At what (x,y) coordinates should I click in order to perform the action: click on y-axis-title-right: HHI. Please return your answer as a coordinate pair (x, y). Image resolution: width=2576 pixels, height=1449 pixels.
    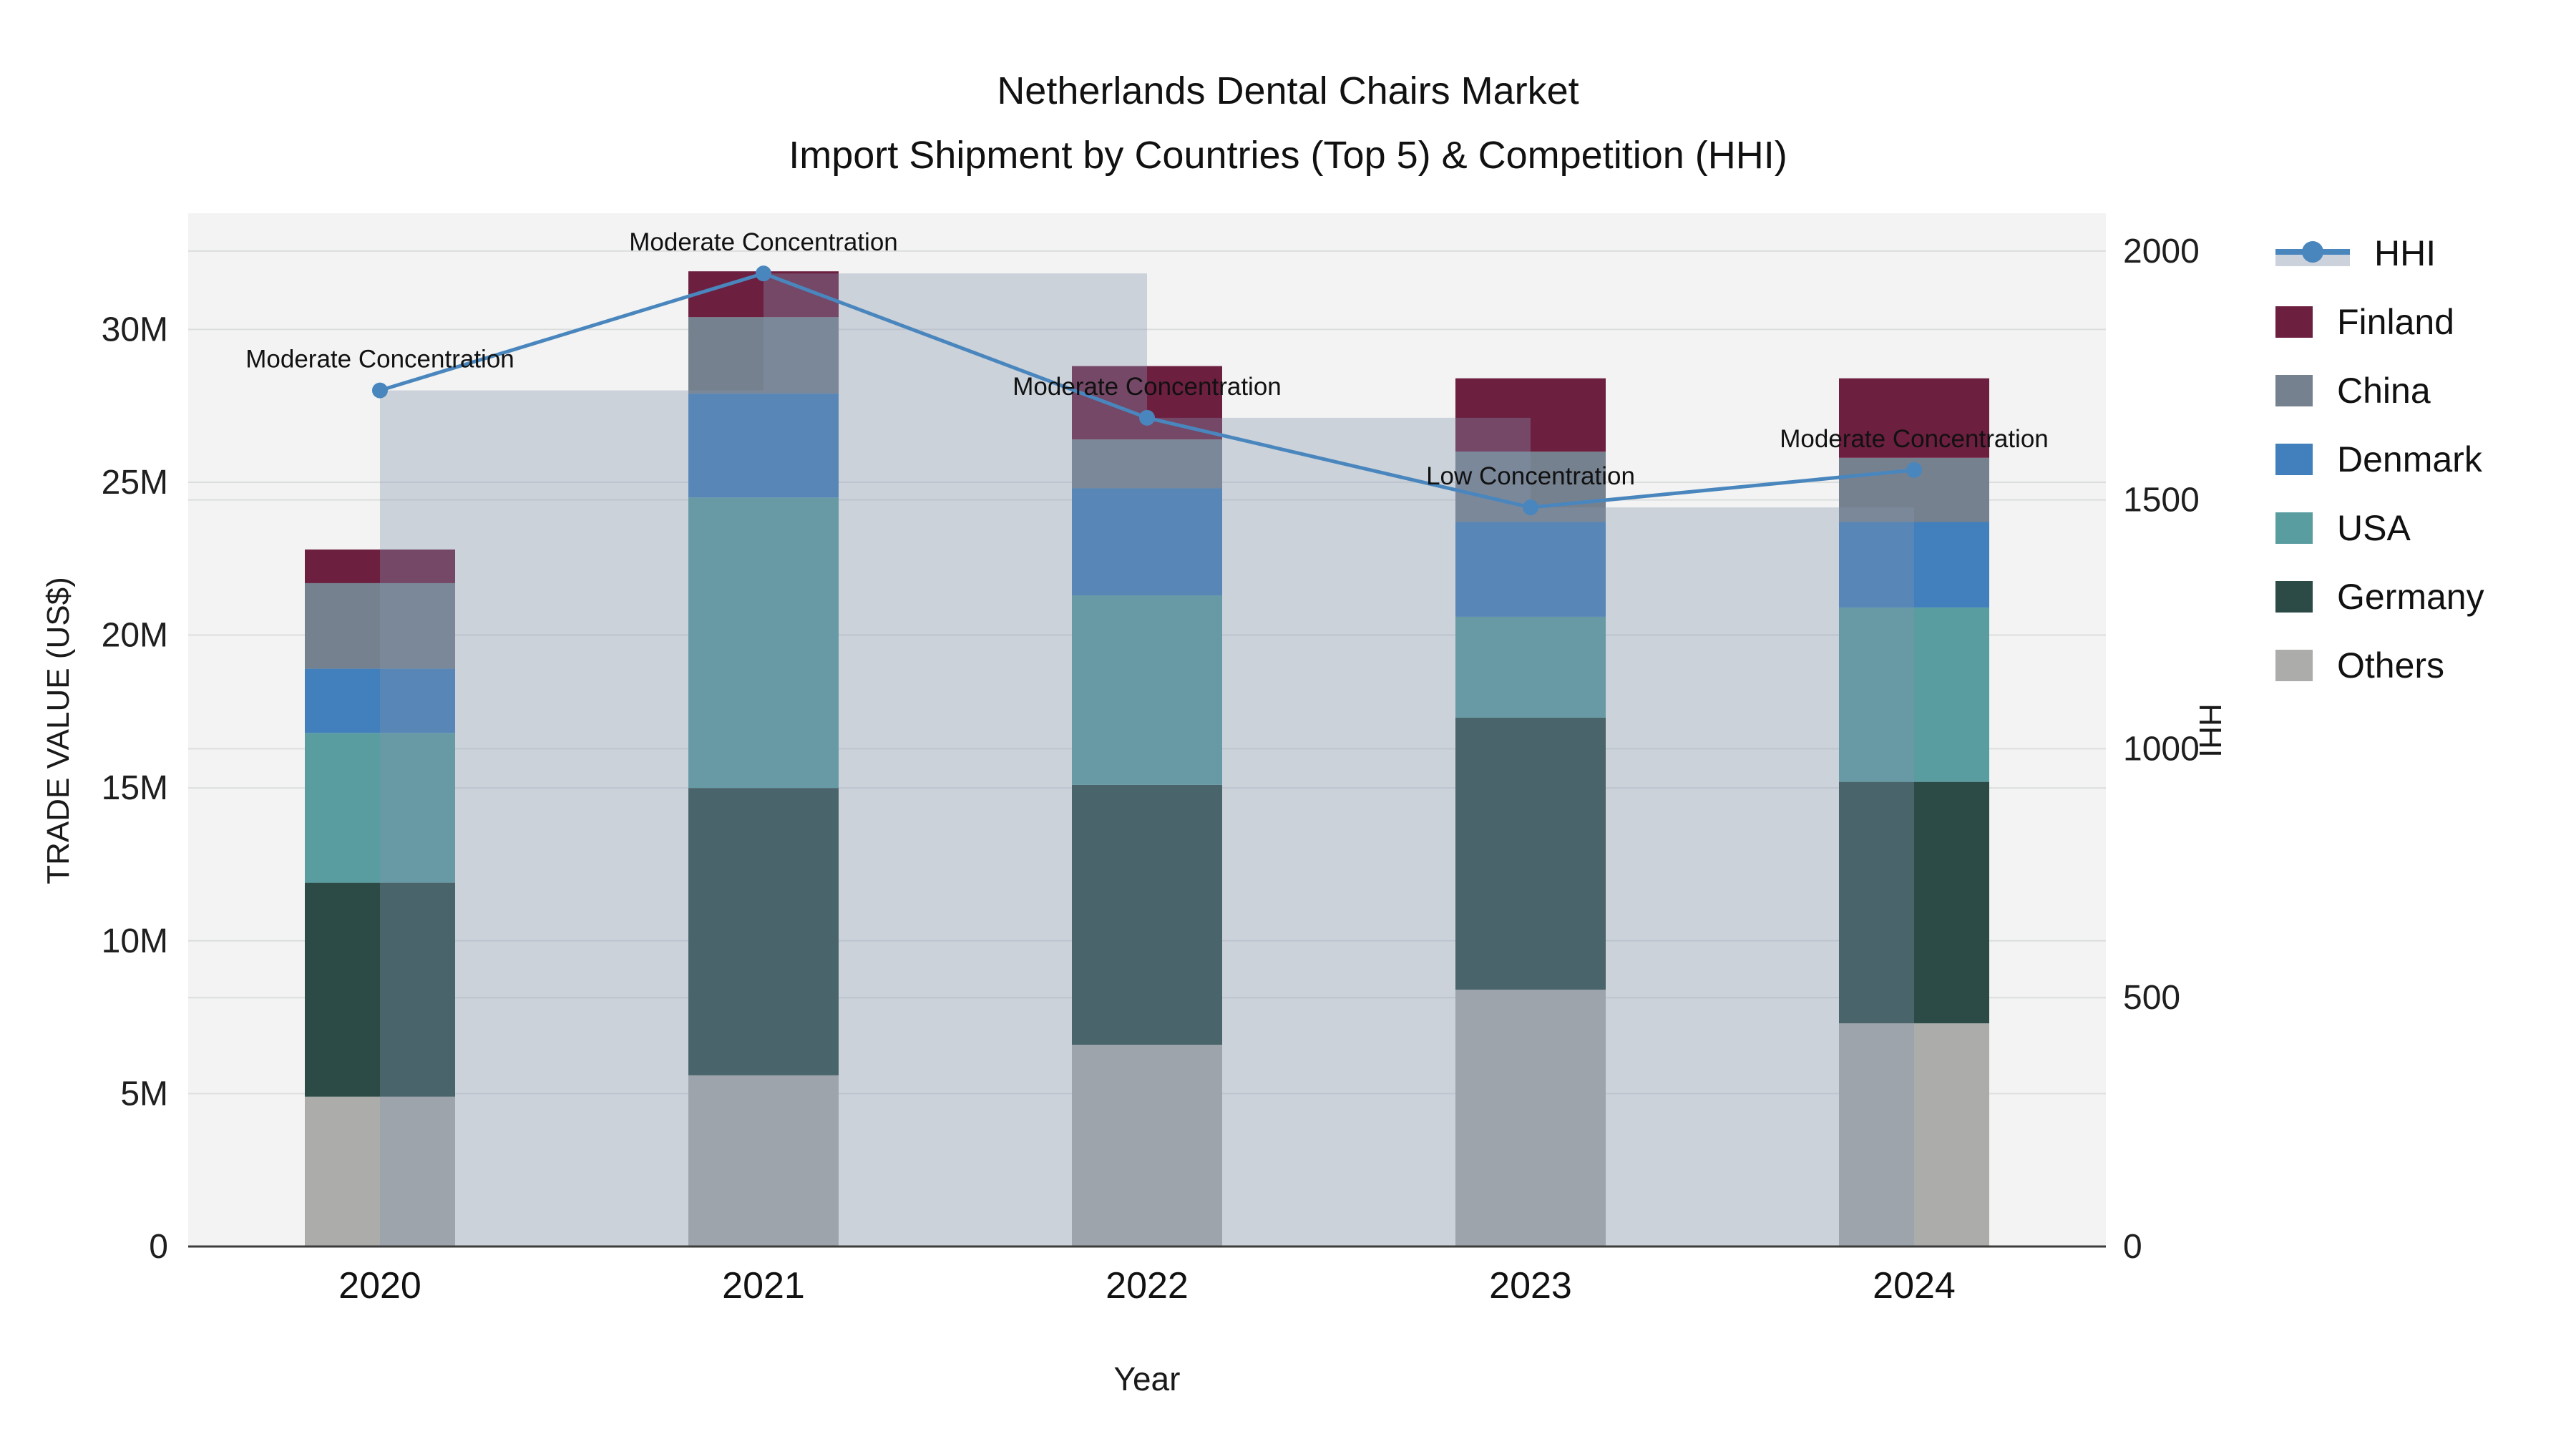
    Looking at the image, I should click on (2210, 730).